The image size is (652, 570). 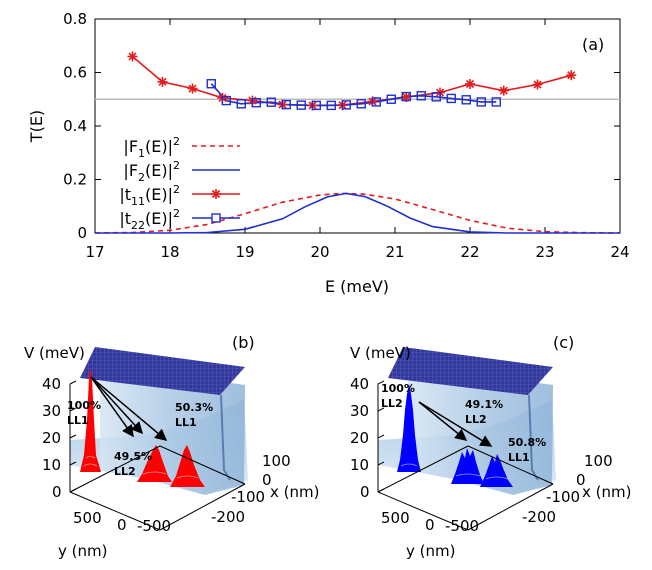 I want to click on y-tick-neg500: -500, so click(x=154, y=526).